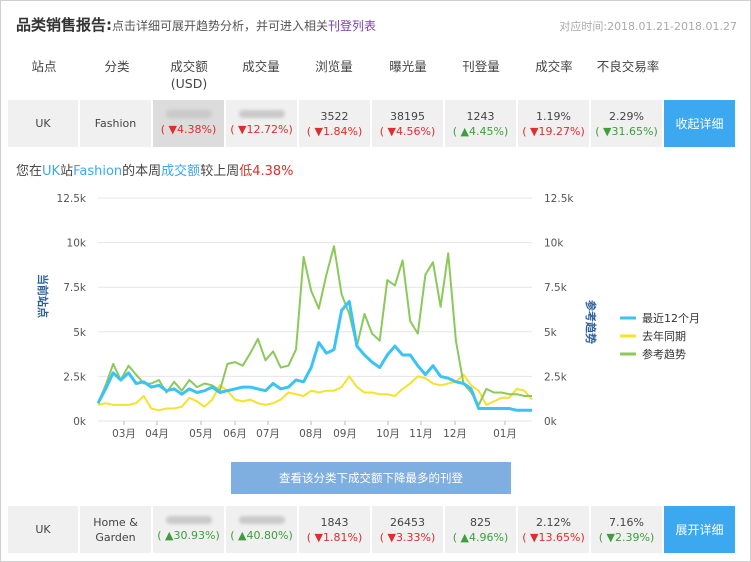 The width and height of the screenshot is (751, 562). What do you see at coordinates (80, 333) in the screenshot?
I see `y-tick-left: 5k` at bounding box center [80, 333].